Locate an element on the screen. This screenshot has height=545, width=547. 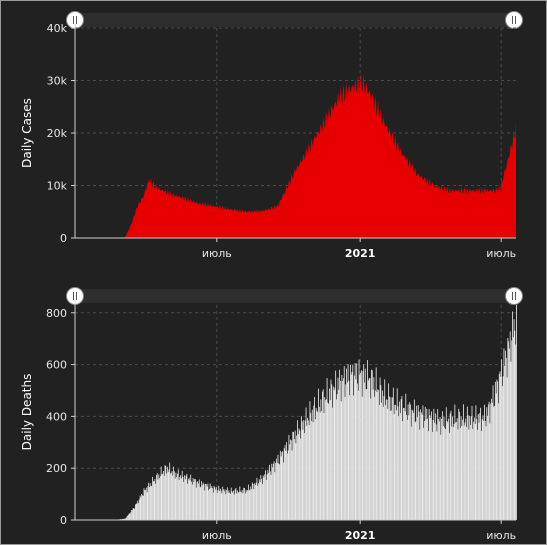
y-tick-label: 0 is located at coordinates (63, 520).